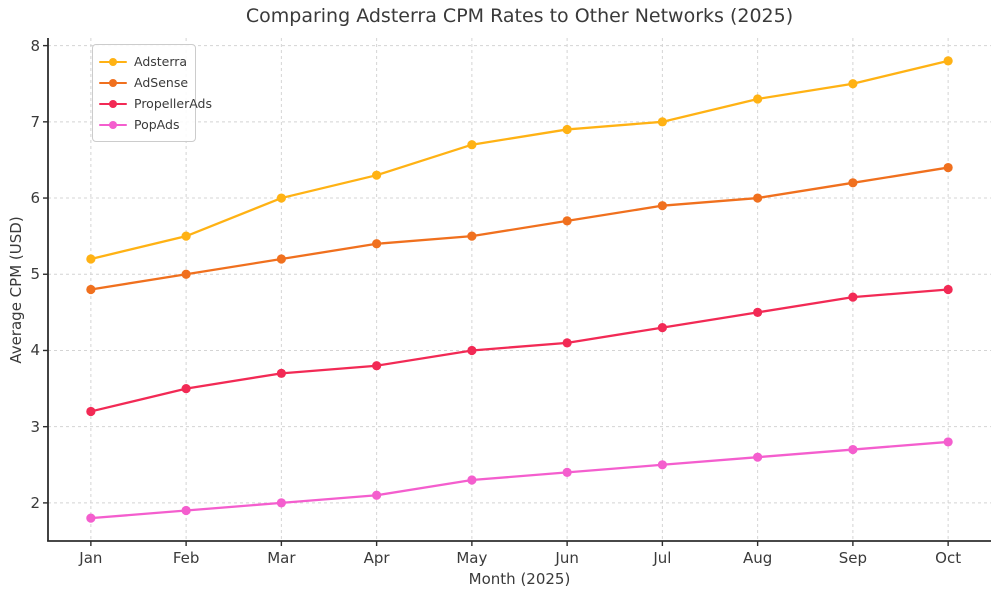  I want to click on x-tick-label: Jun, so click(567, 558).